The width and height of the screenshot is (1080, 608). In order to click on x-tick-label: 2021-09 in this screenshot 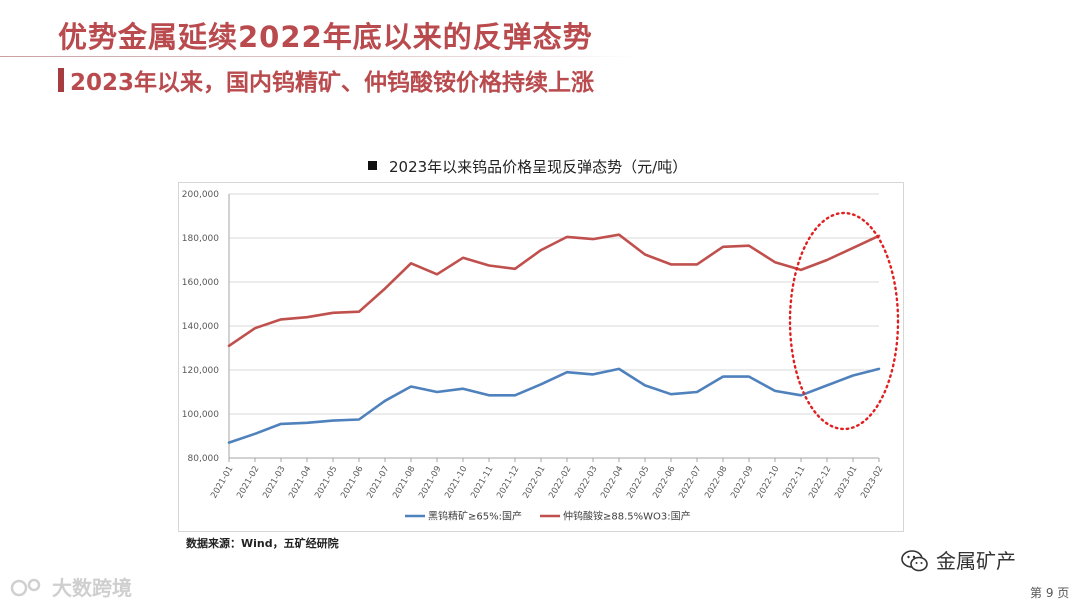, I will do `click(430, 483)`.